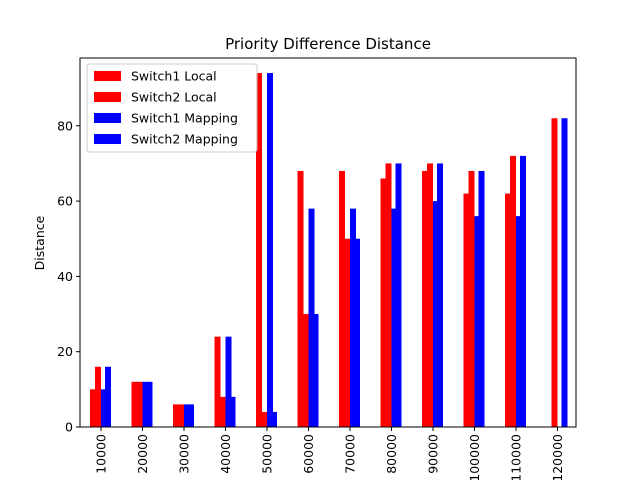 The image size is (640, 480). I want to click on x-tick-label-100000: 100000, so click(474, 457).